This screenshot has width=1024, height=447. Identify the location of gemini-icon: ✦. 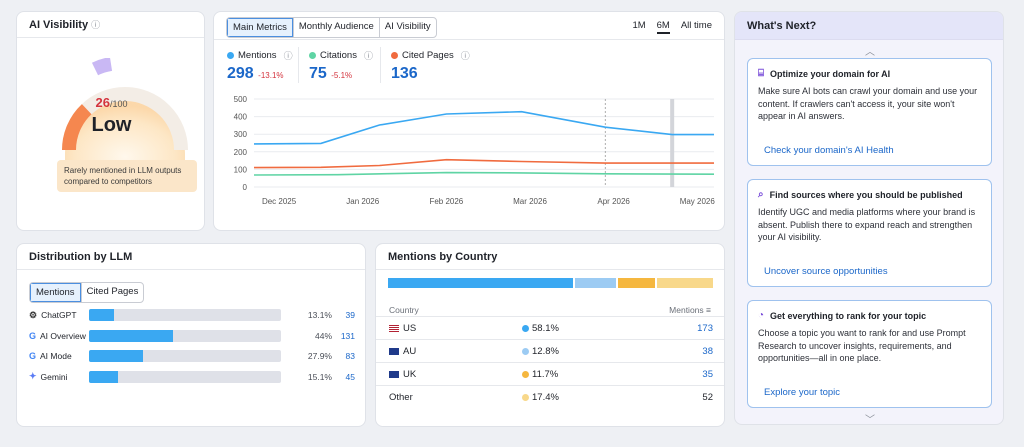
(33, 376).